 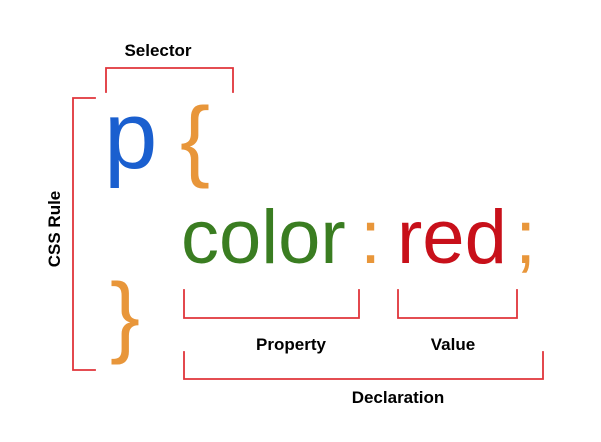 What do you see at coordinates (453, 344) in the screenshot?
I see `value-label: Value` at bounding box center [453, 344].